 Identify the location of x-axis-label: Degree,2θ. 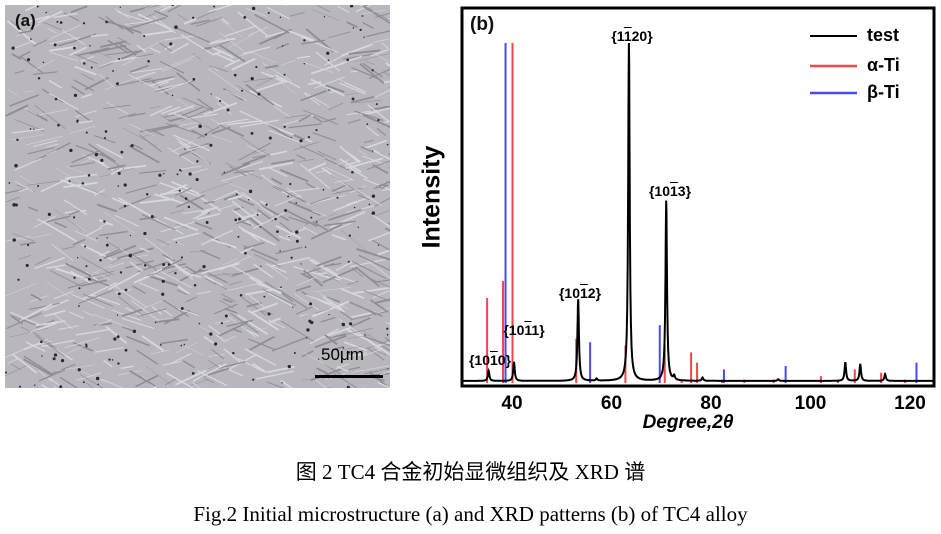
(688, 422).